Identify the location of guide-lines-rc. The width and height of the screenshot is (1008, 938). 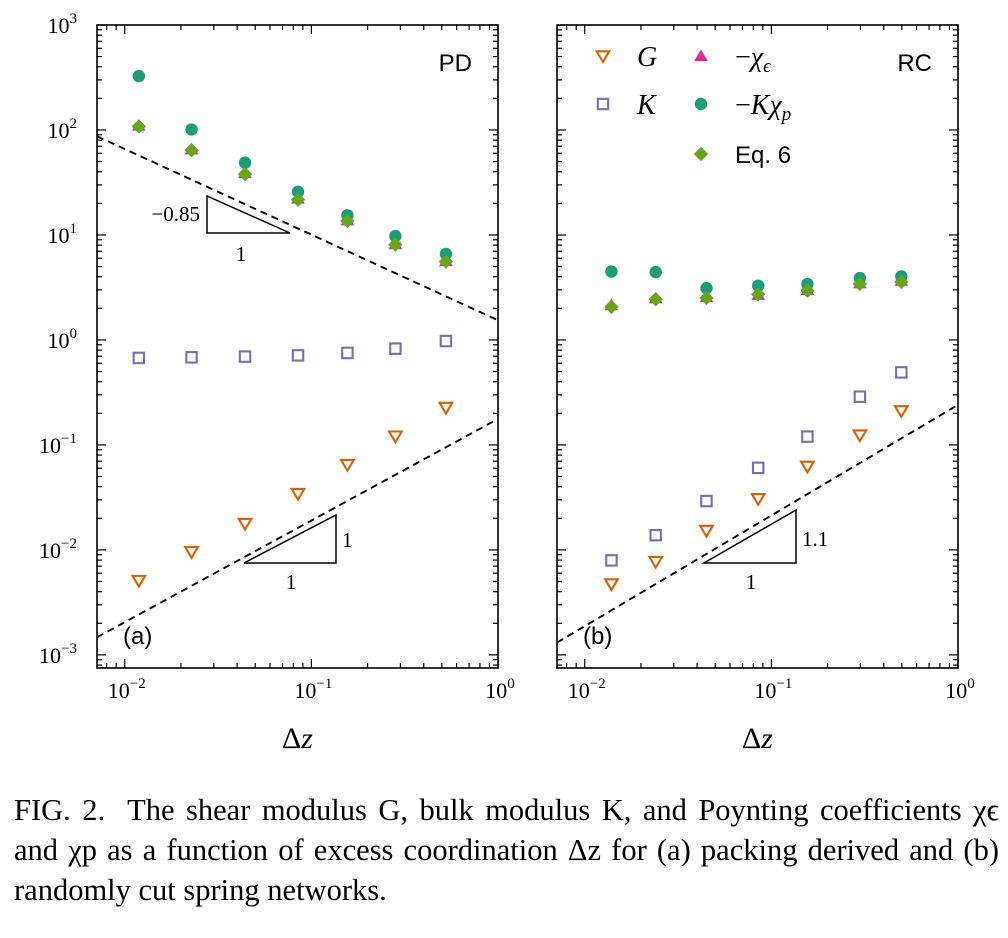
(757, 524).